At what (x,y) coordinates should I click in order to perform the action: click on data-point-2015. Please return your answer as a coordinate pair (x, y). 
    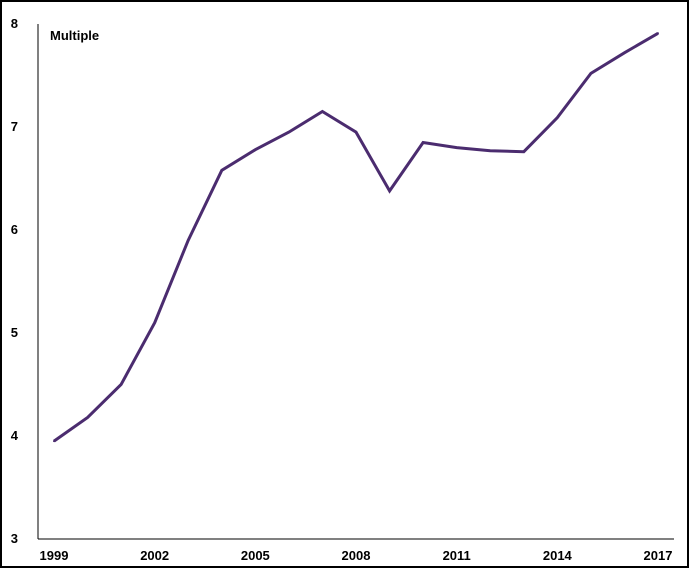
    Looking at the image, I should click on (590, 73).